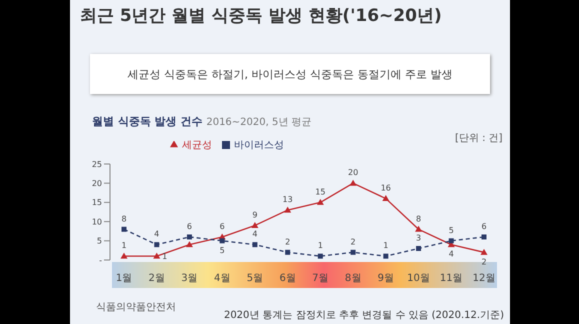 The width and height of the screenshot is (579, 324). I want to click on x-tick-label: 7월, so click(320, 278).